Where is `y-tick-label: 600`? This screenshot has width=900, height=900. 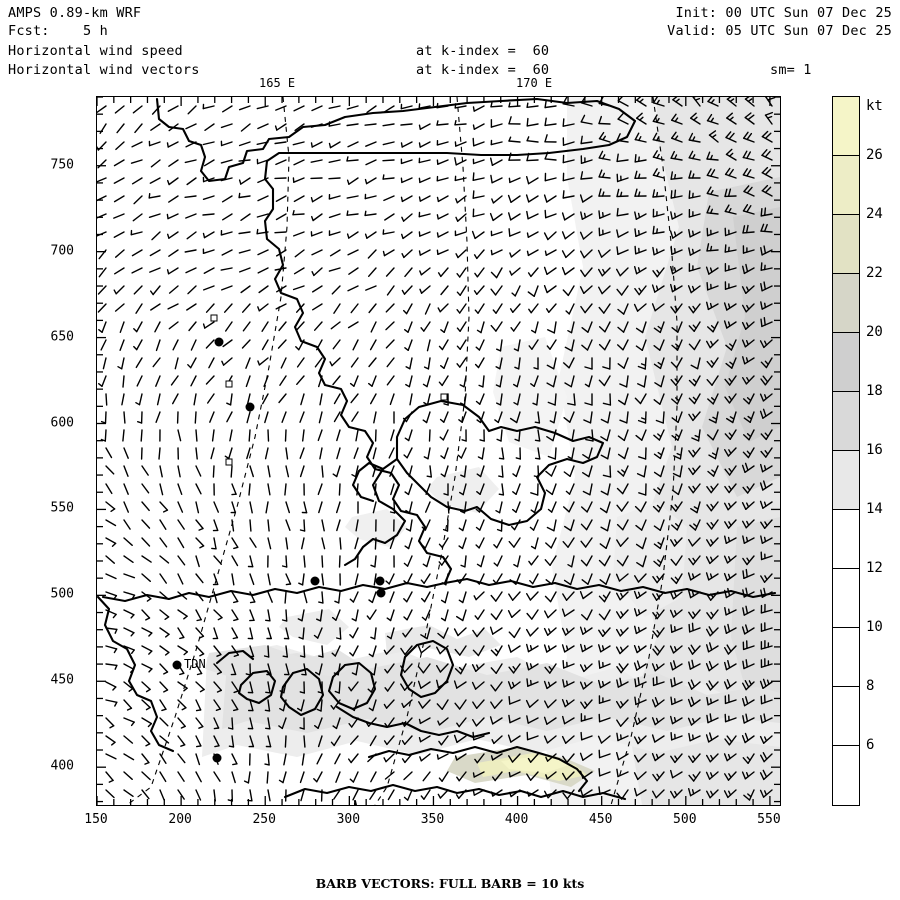
y-tick-label: 600 is located at coordinates (62, 422).